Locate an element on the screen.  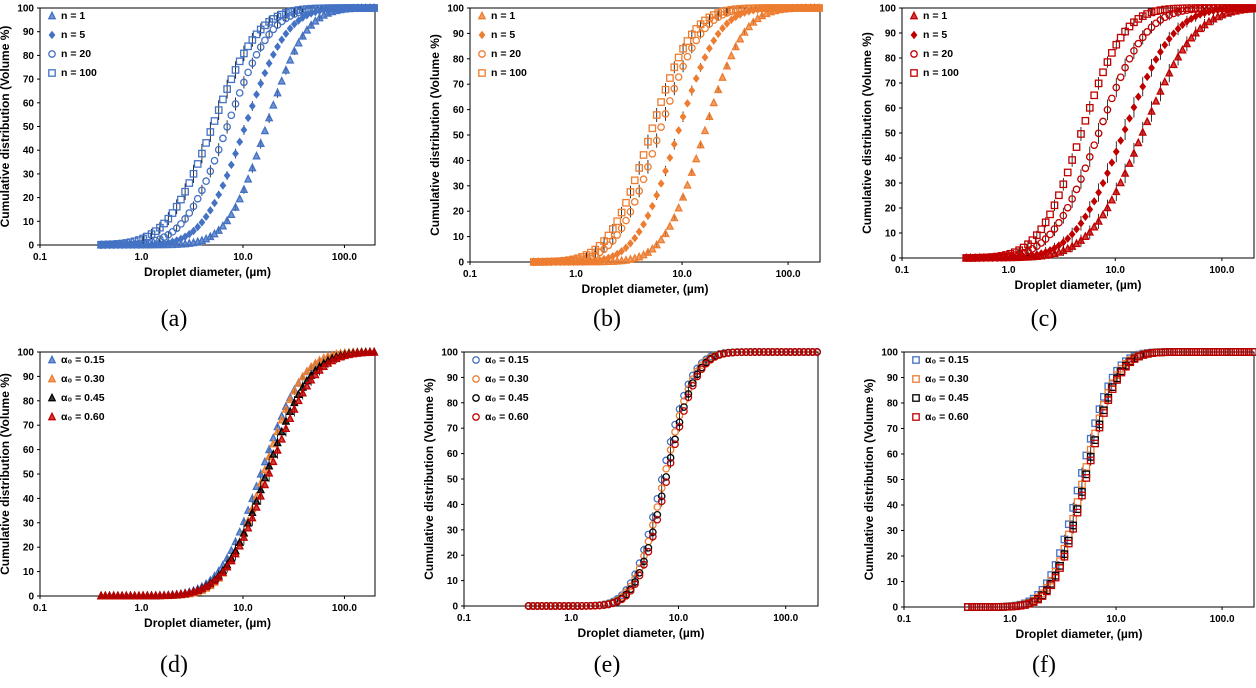
y-tick-label: 80 is located at coordinates (893, 404).